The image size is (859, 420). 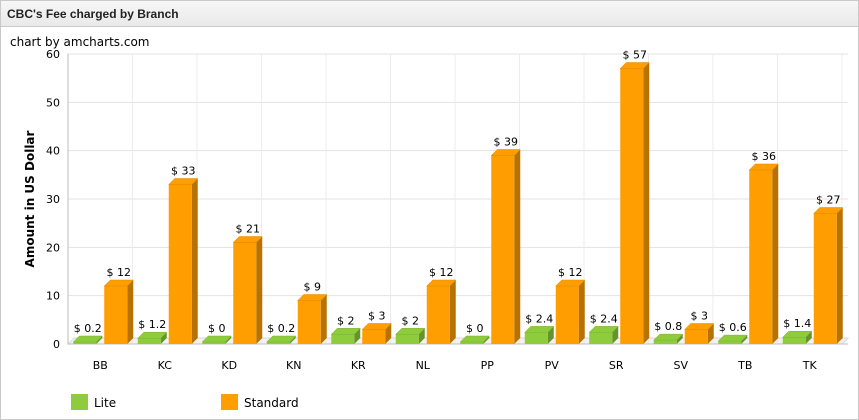 What do you see at coordinates (374, 337) in the screenshot?
I see `bar-standard-kr` at bounding box center [374, 337].